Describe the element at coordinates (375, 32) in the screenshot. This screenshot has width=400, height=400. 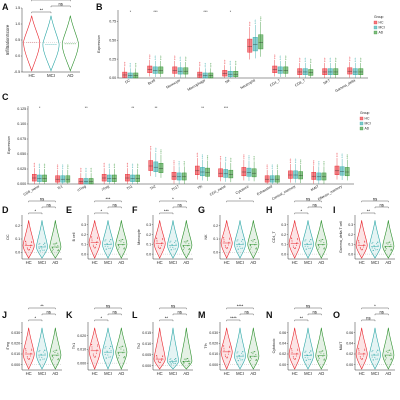
I see `legend-swatch` at that location.